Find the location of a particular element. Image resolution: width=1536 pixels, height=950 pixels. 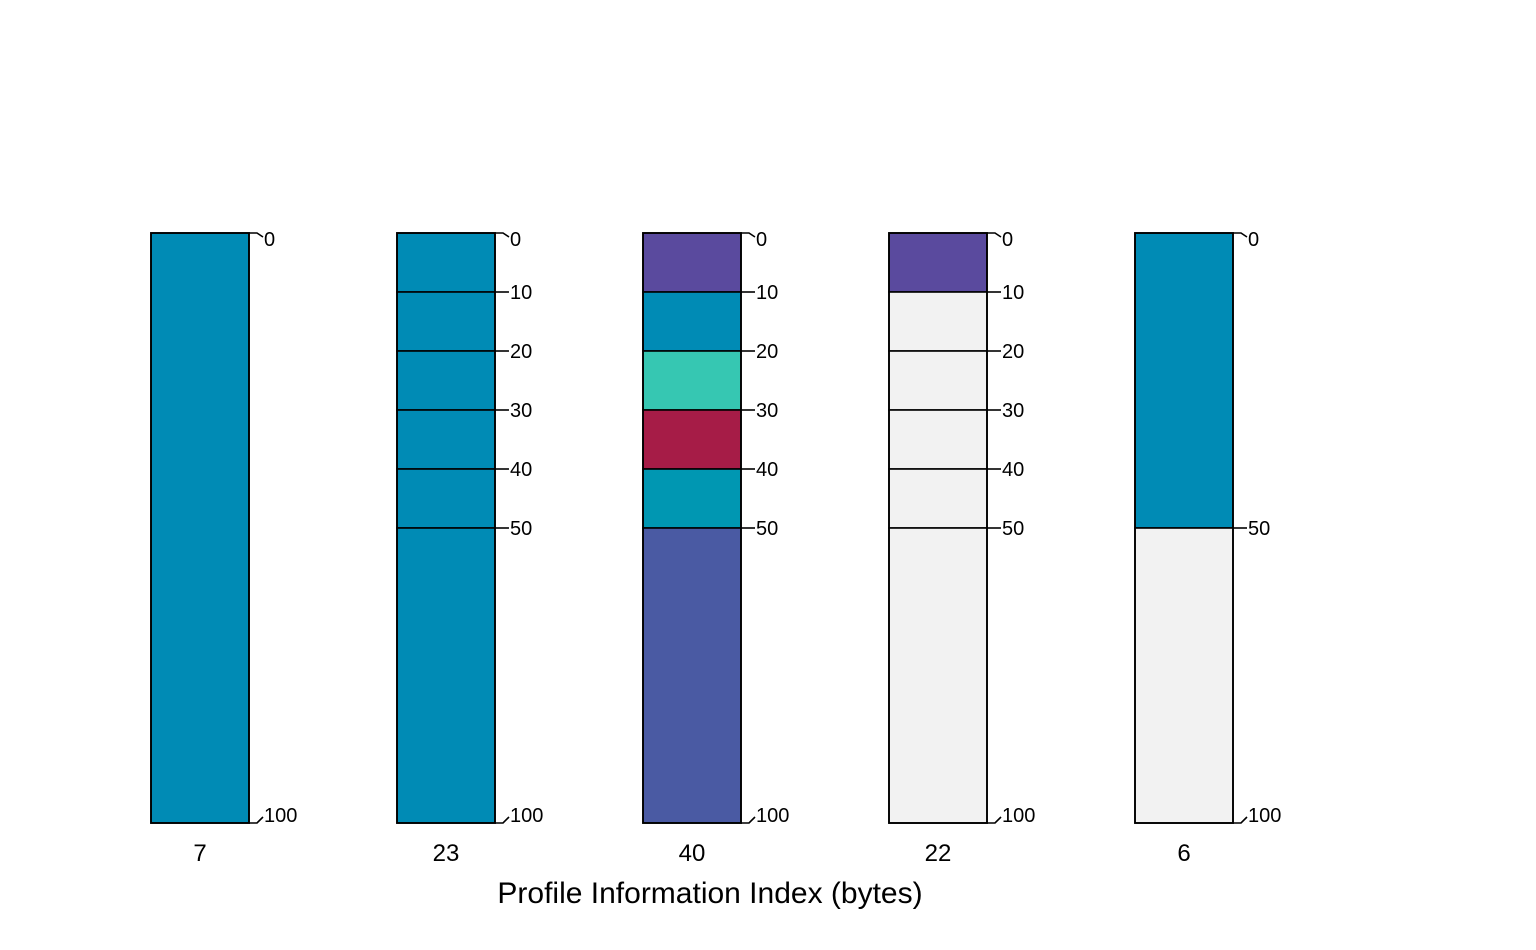

x-axis-title: Profile Information Index (bytes) is located at coordinates (709, 893).